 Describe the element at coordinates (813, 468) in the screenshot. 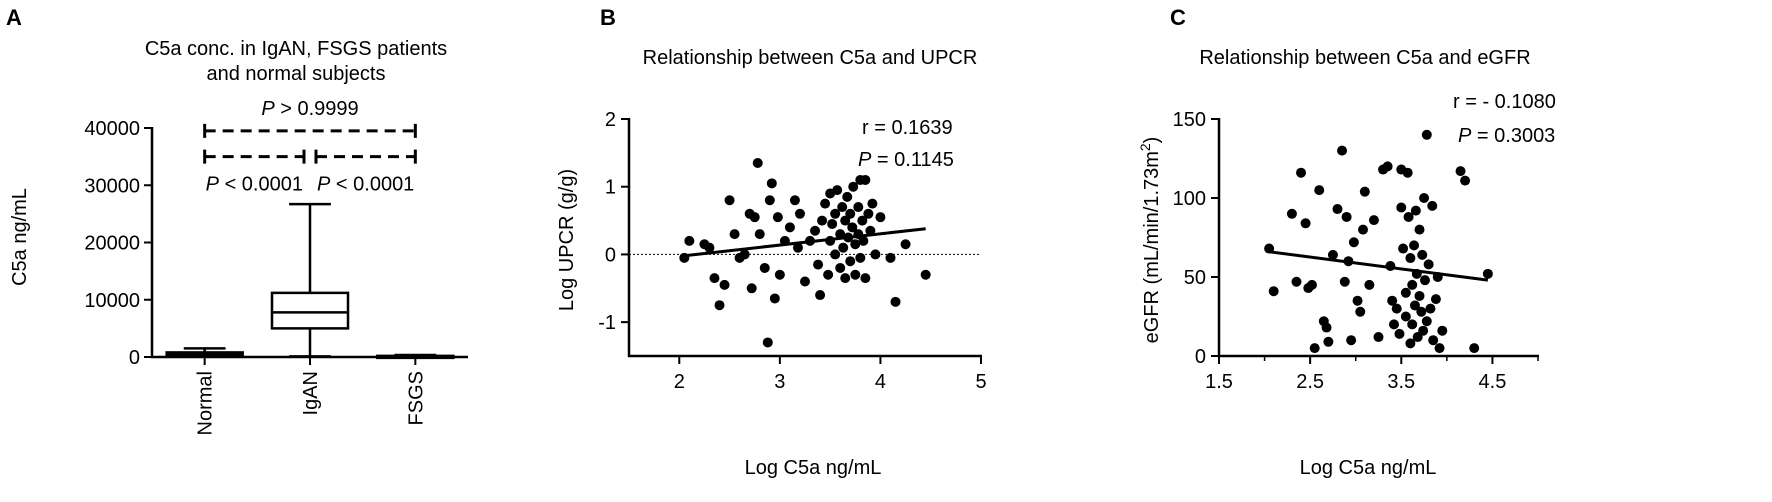

I see `panel-b-x-axis-title: Log C5a ng/mL` at that location.